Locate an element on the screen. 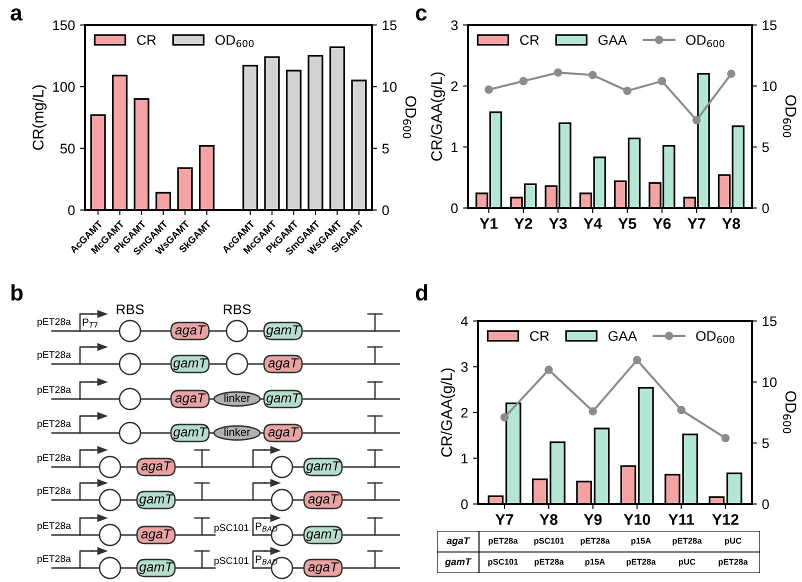 The height and width of the screenshot is (582, 802). chart-title: c is located at coordinates (421, 14).